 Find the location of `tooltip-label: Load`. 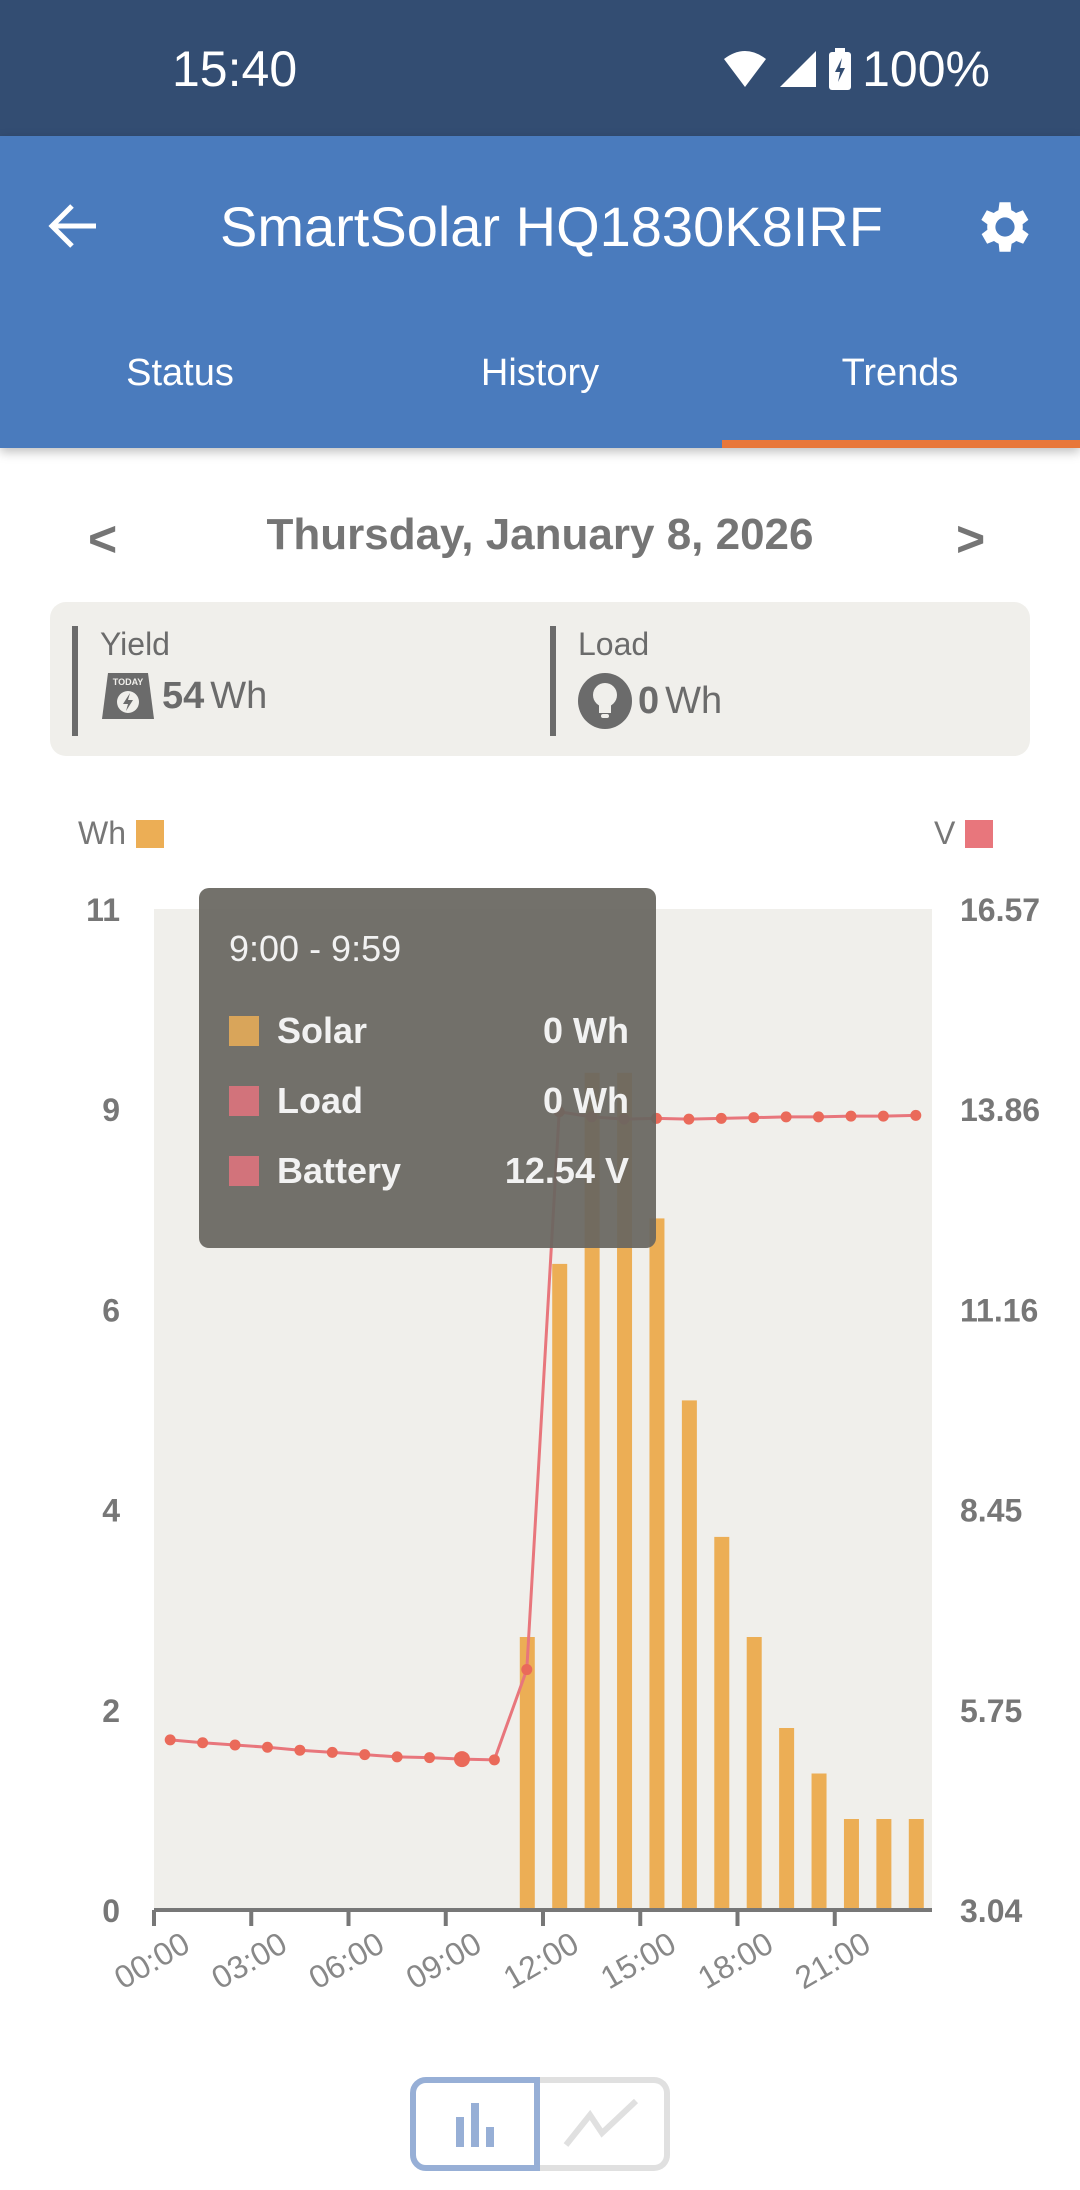

tooltip-label: Load is located at coordinates (320, 1100).